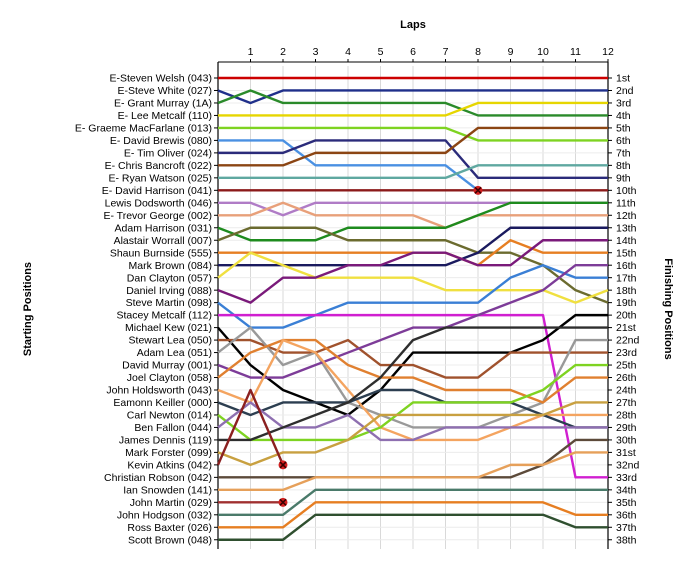  I want to click on starting-position-label: E- David Harrison (041), so click(157, 191).